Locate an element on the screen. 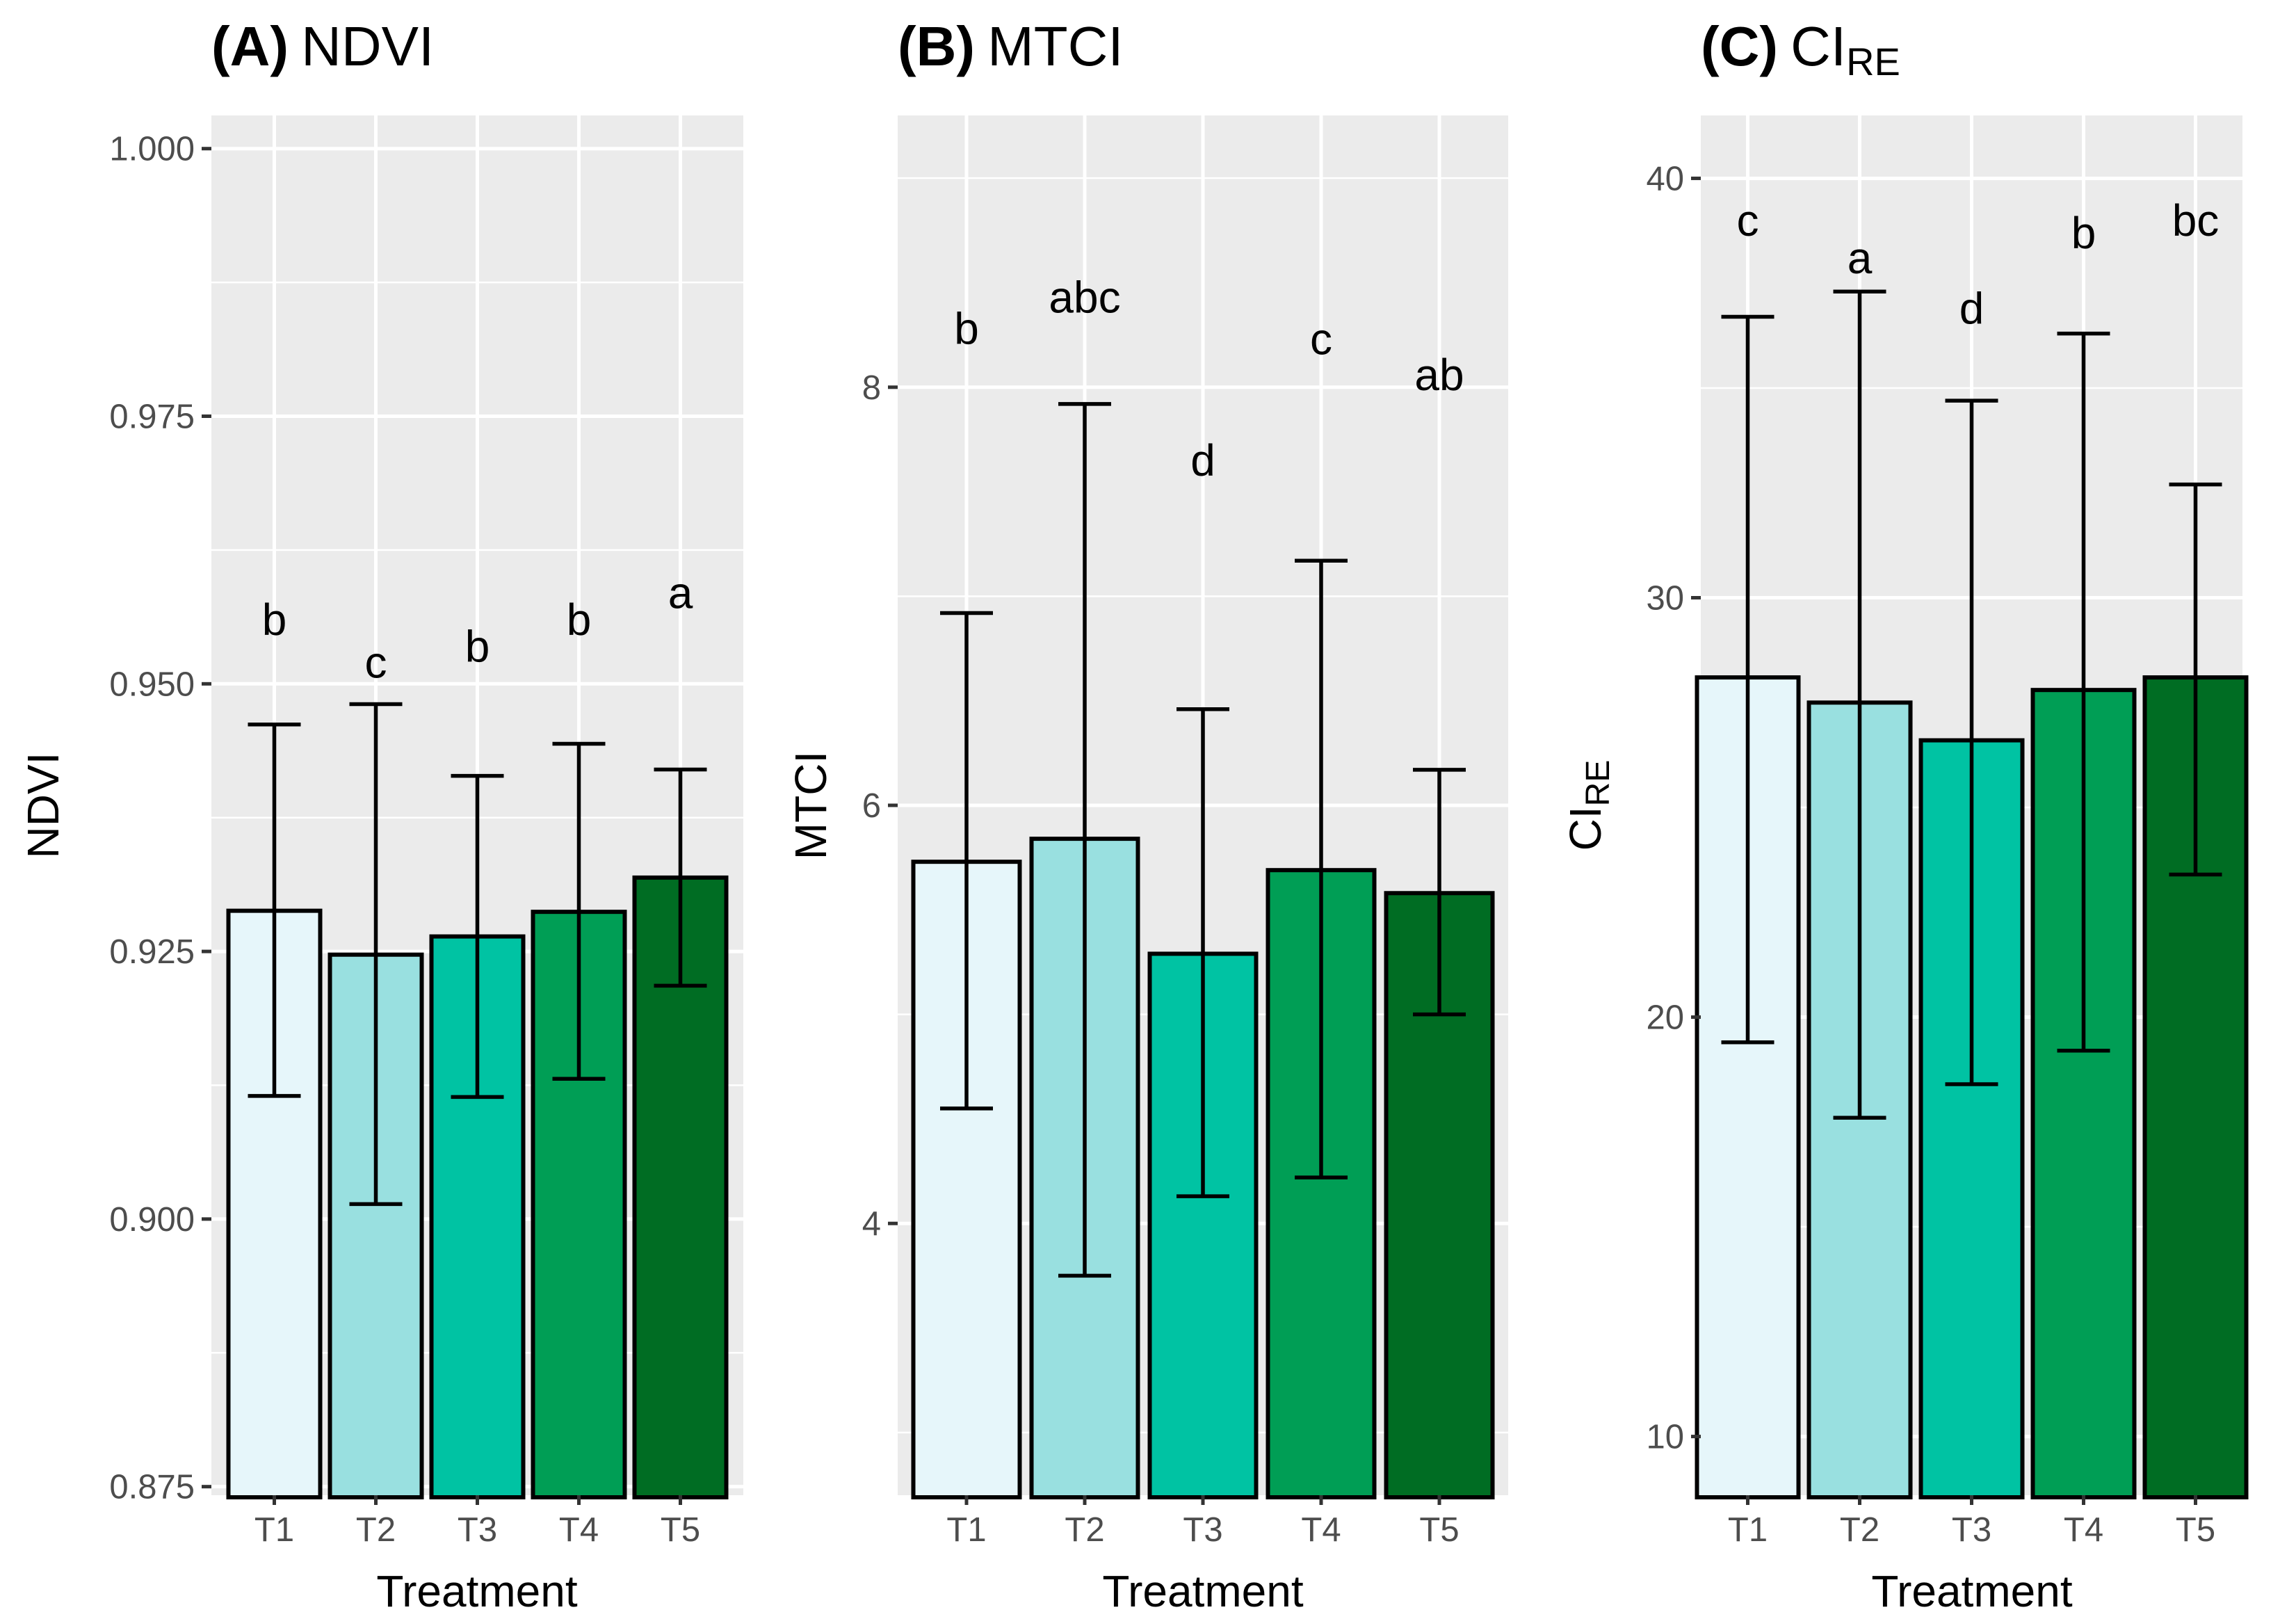 This screenshot has width=2296, height=1619. panel-a-error-bar-t4 is located at coordinates (579, 911).